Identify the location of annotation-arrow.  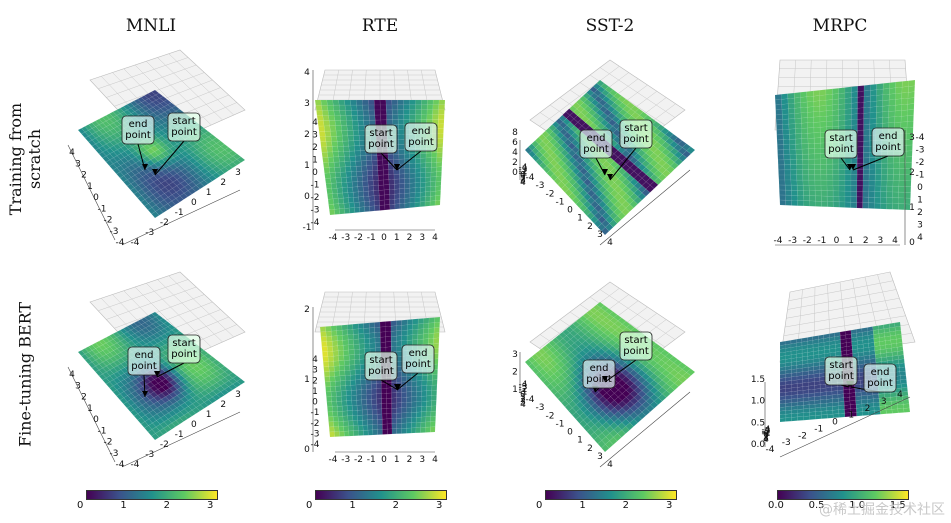
(597, 390).